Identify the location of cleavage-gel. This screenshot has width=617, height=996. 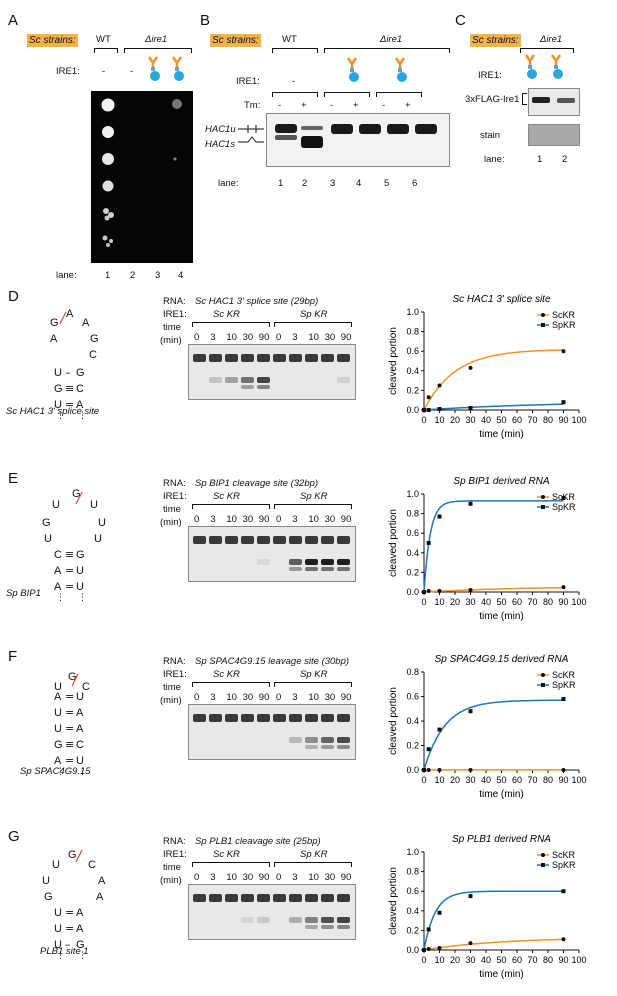
(272, 732).